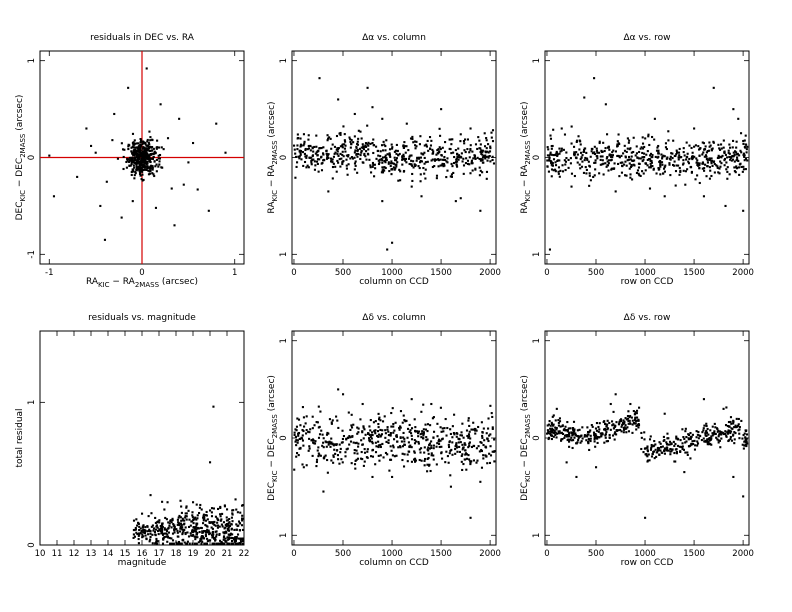  What do you see at coordinates (392, 273) in the screenshot?
I see `x-tick-label: 1000` at bounding box center [392, 273].